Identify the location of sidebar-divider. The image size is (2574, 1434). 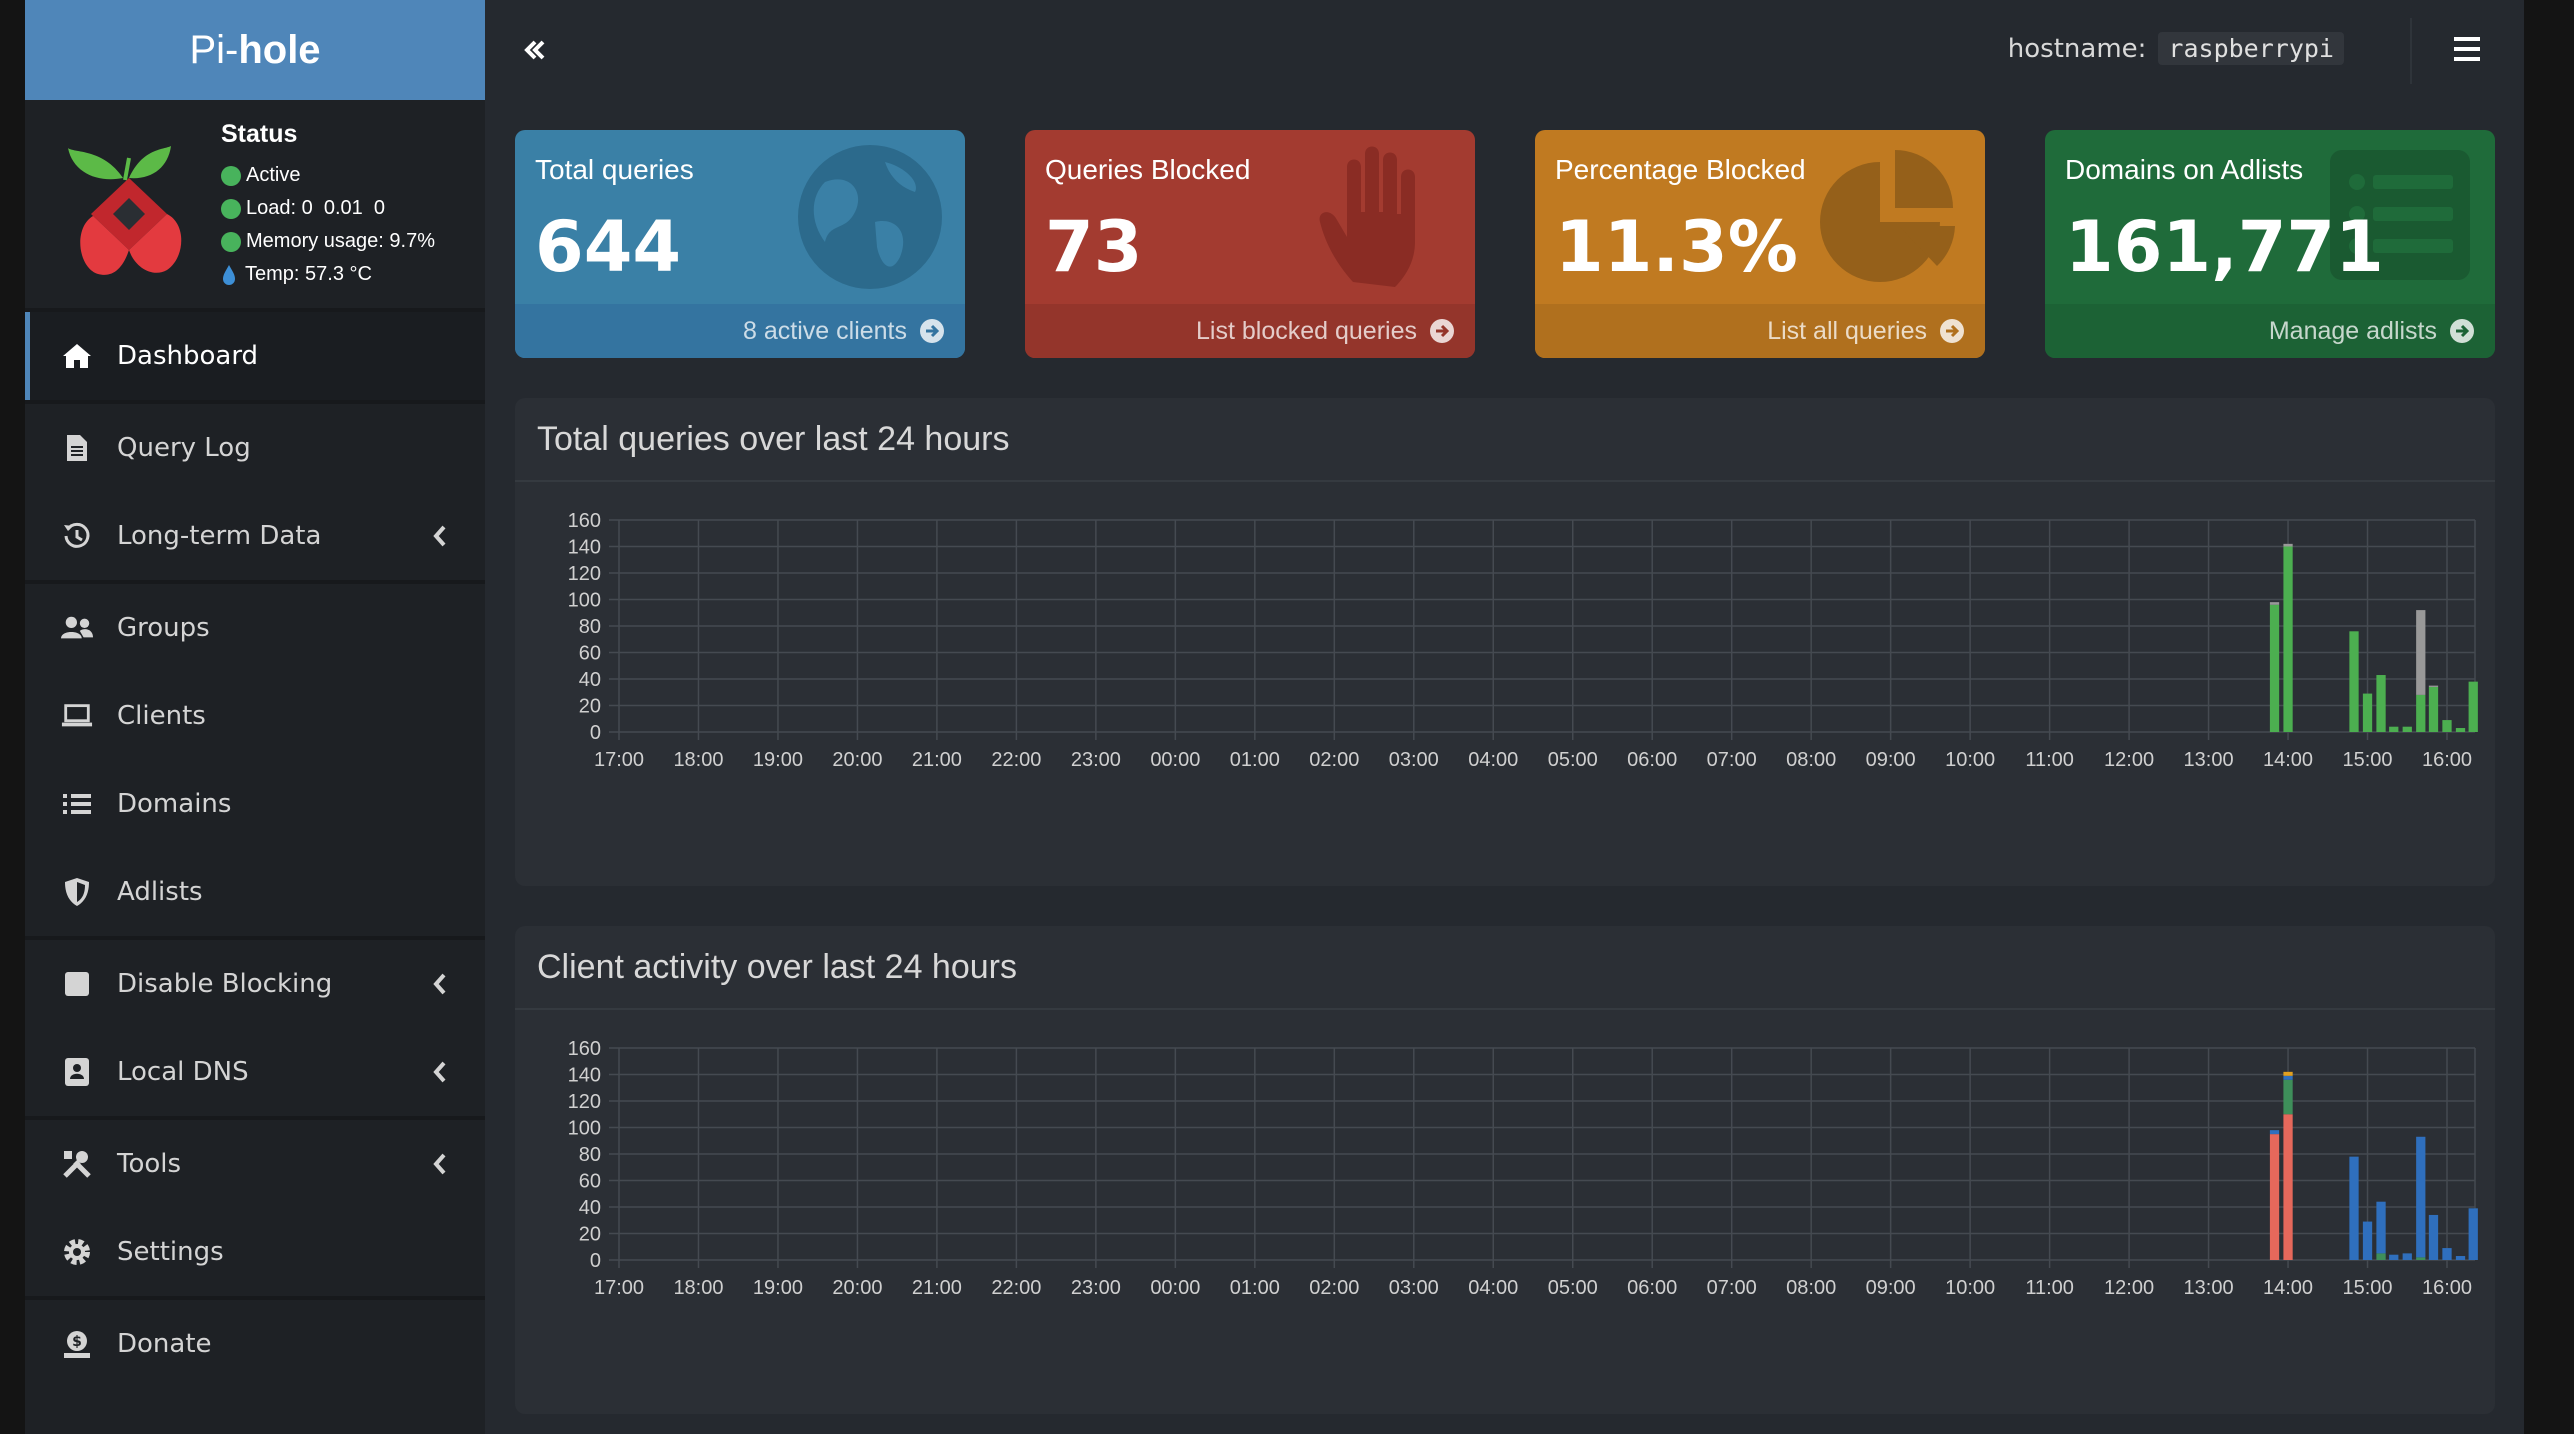
(255, 582).